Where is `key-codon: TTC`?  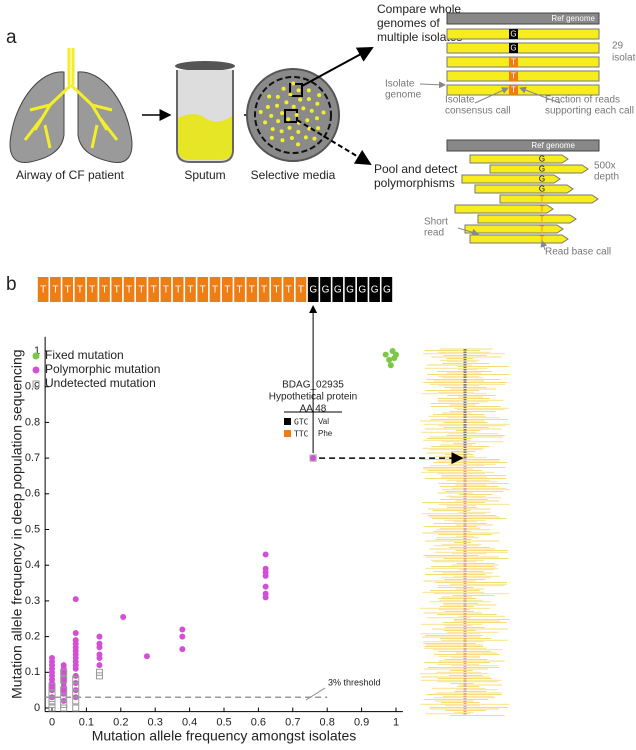
key-codon: TTC is located at coordinates (301, 434).